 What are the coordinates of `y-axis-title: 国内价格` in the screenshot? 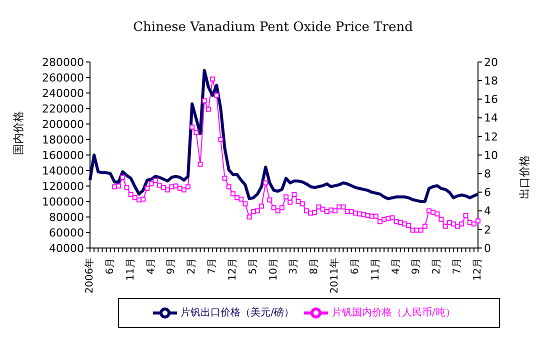 It's located at (18, 133).